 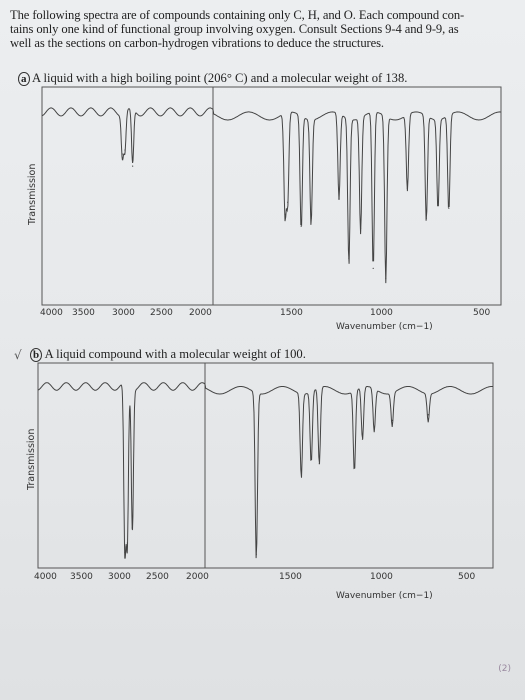 I want to click on spectrum-a-tick-500: 500, so click(x=482, y=313).